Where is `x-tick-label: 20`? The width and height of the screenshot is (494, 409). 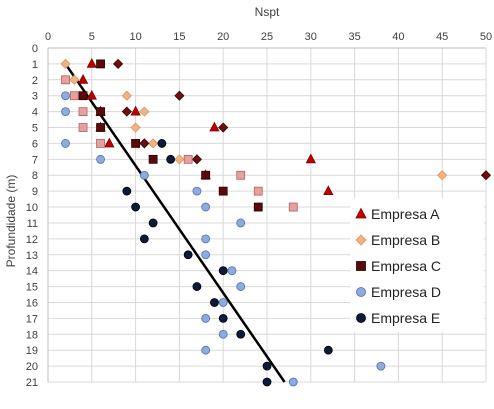
x-tick-label: 20 is located at coordinates (223, 37).